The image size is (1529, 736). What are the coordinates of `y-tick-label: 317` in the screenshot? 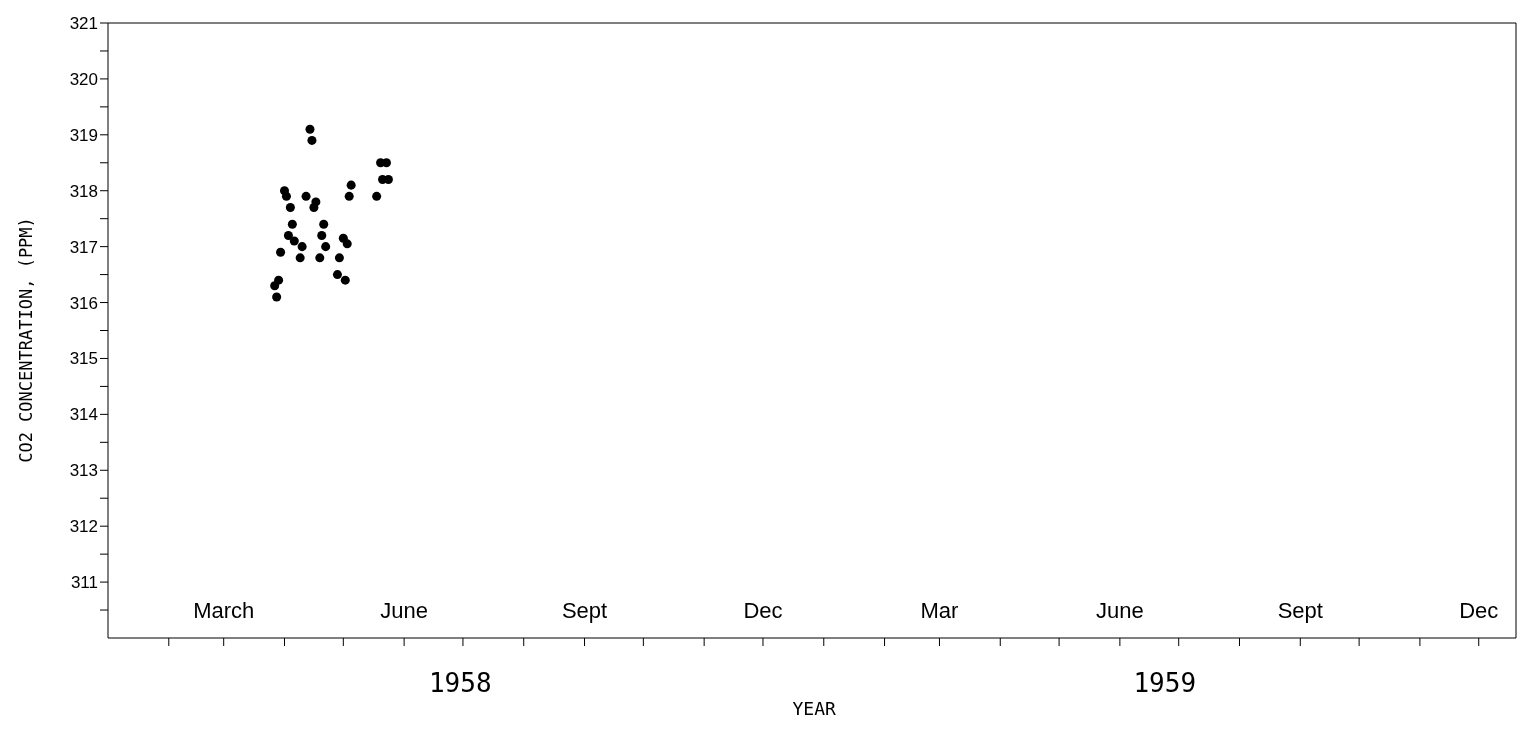 It's located at (83, 247).